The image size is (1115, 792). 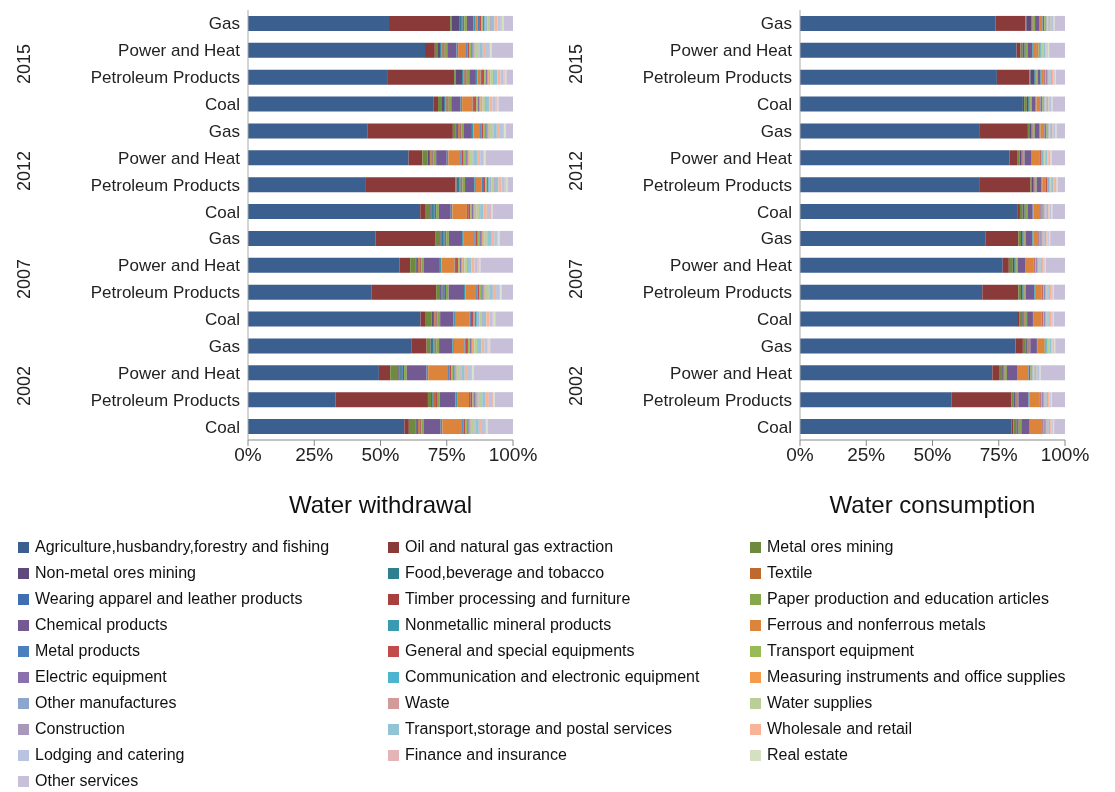 I want to click on x-axis-title: Water withdrawal, so click(x=380, y=505).